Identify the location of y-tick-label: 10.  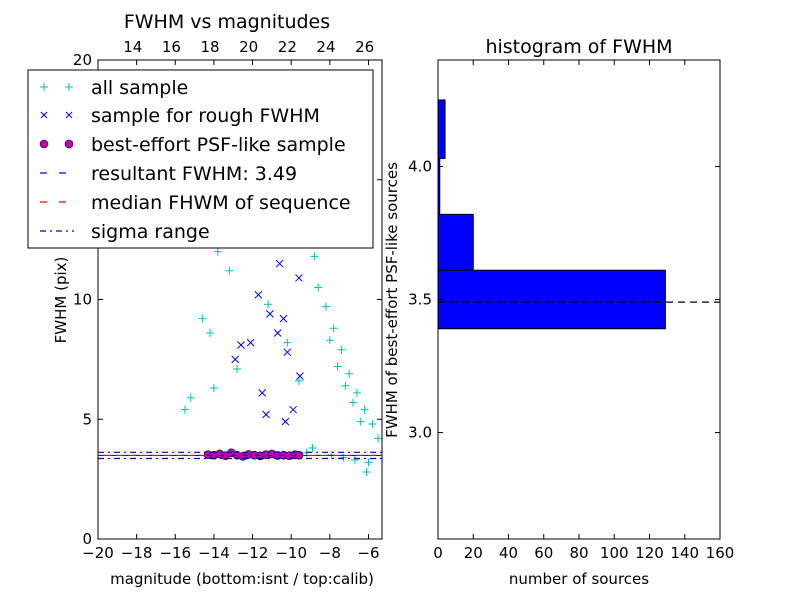
(82, 300).